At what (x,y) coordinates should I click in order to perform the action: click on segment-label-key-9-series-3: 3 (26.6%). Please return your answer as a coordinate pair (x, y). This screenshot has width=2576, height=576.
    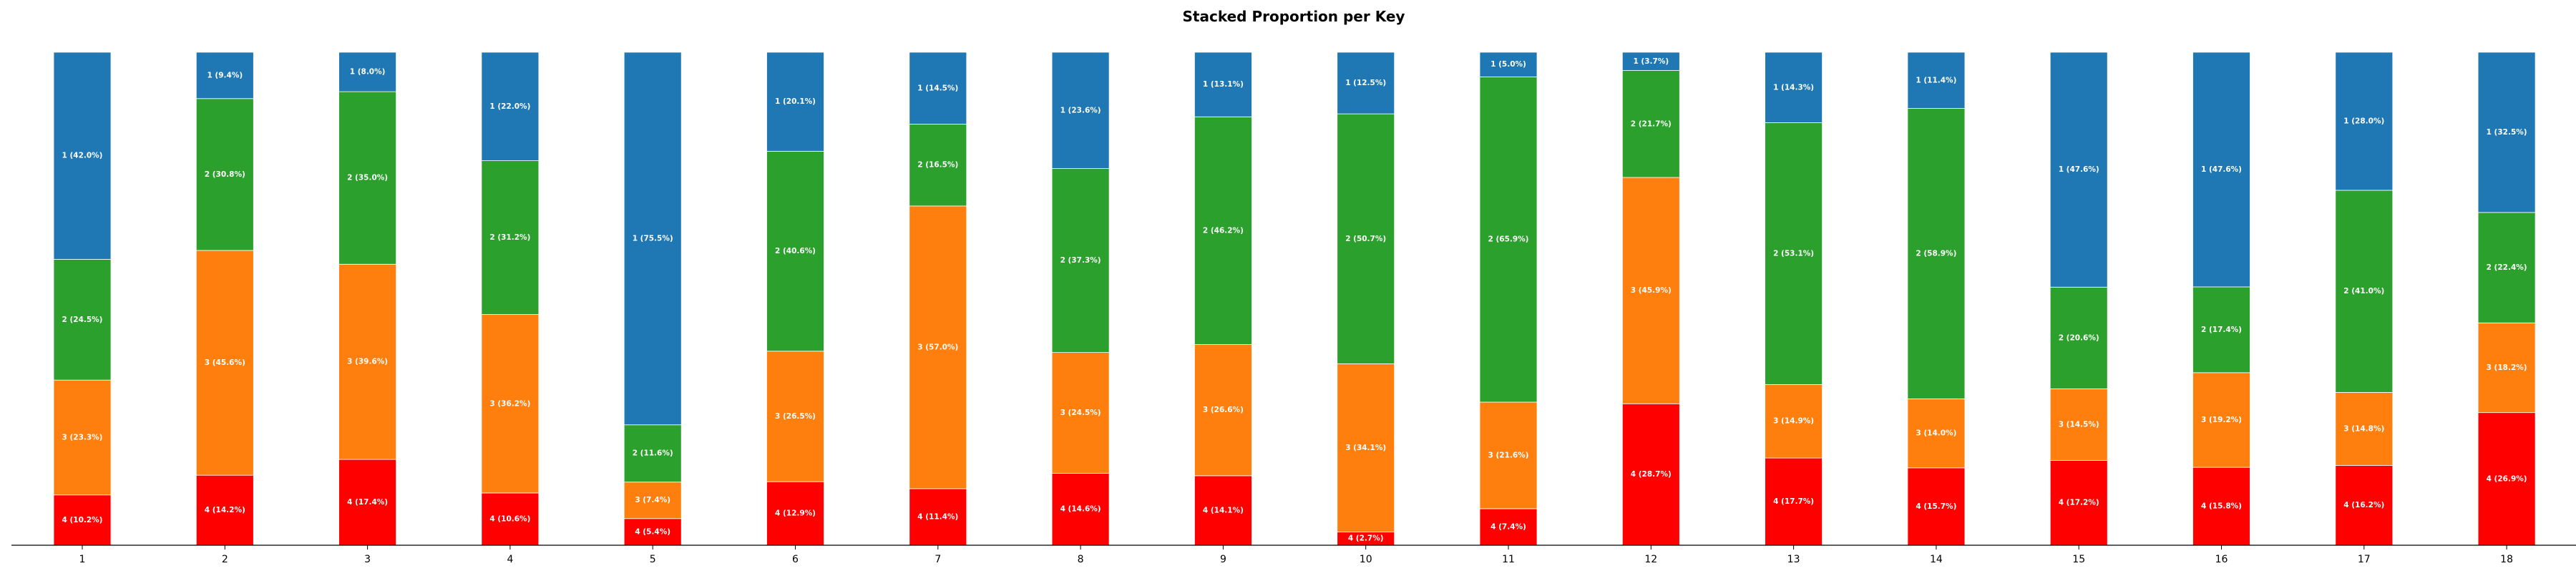
    Looking at the image, I should click on (1223, 410).